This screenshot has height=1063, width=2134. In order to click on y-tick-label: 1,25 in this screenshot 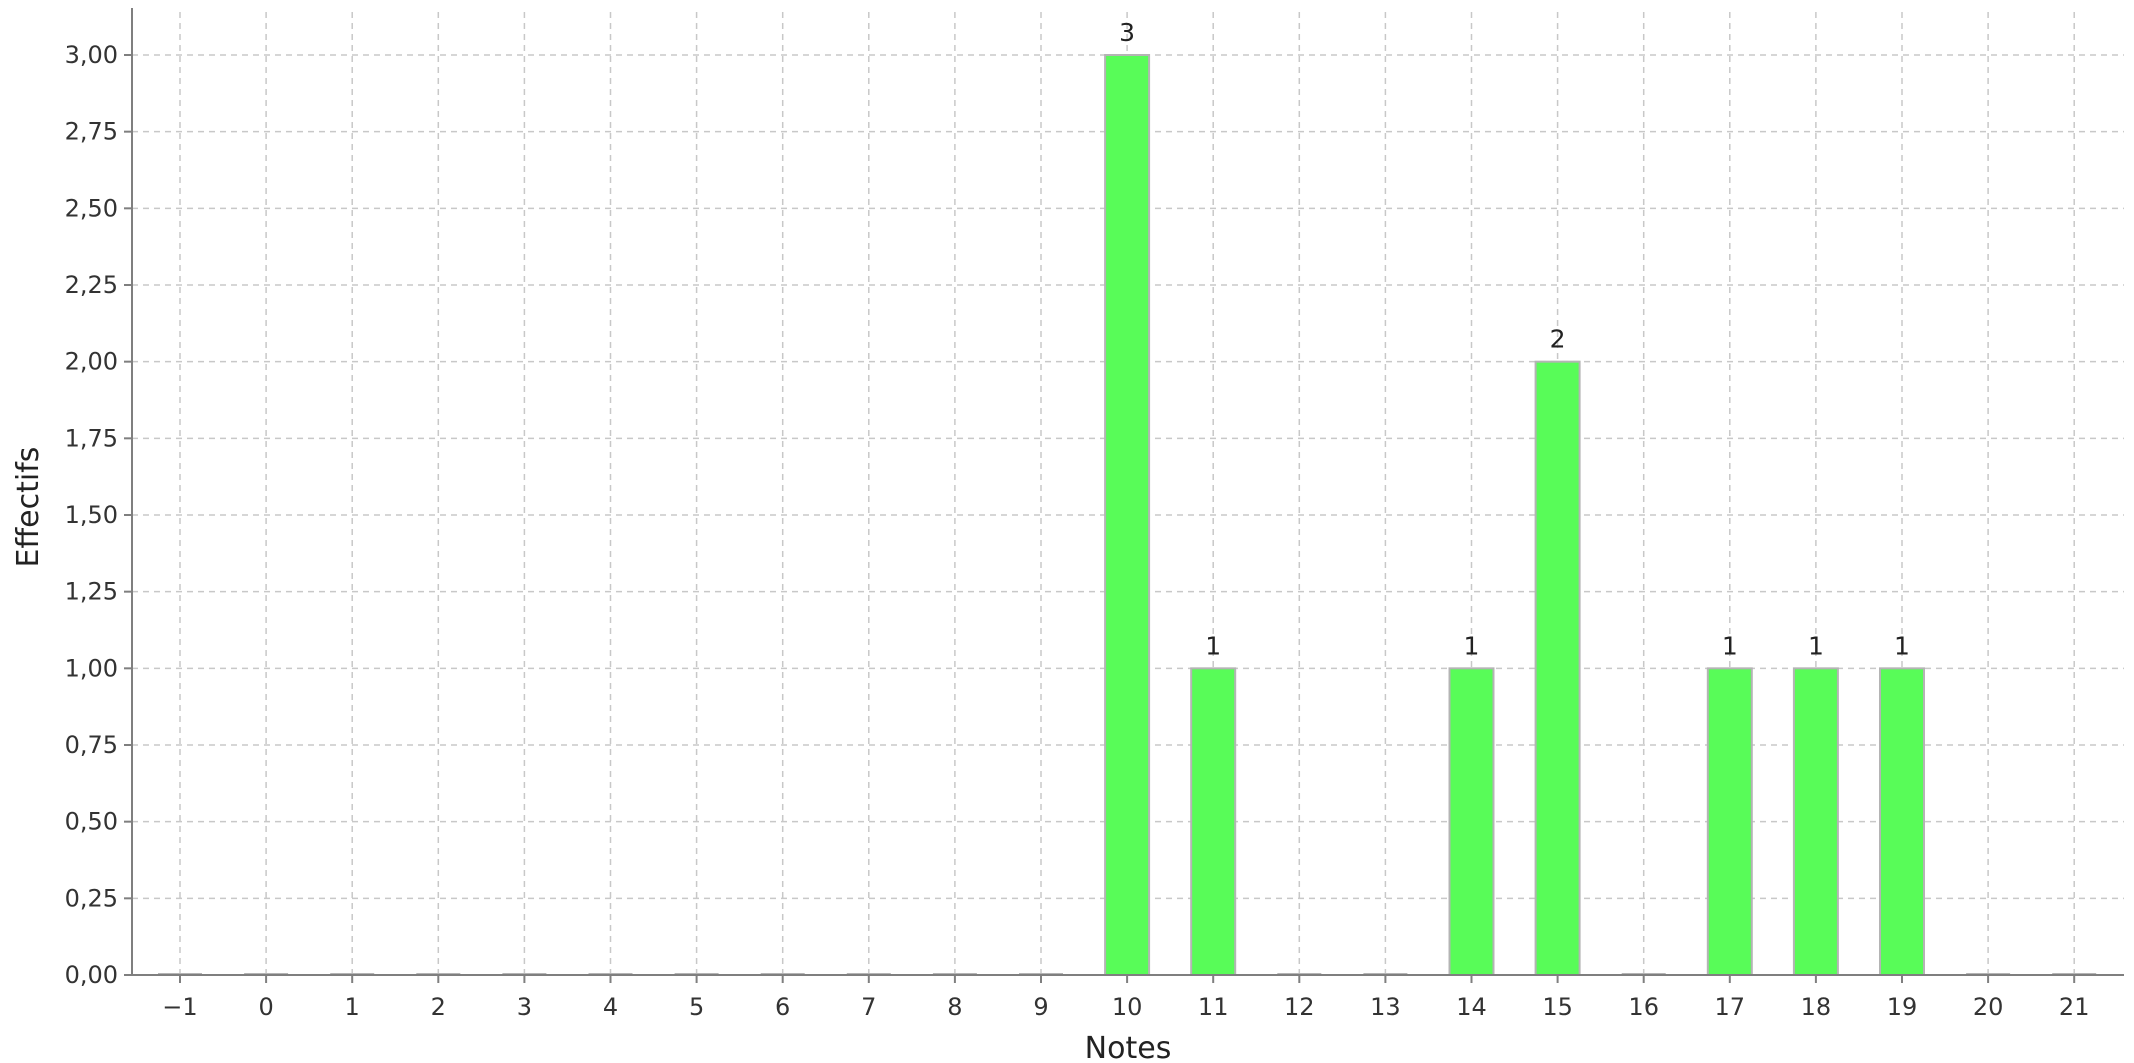, I will do `click(91, 592)`.